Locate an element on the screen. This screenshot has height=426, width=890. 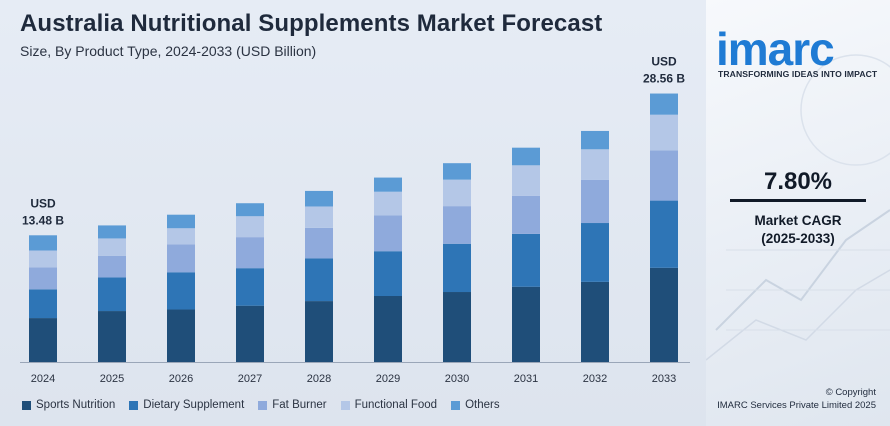
bar-segment-2026-functional-food is located at coordinates (181, 236).